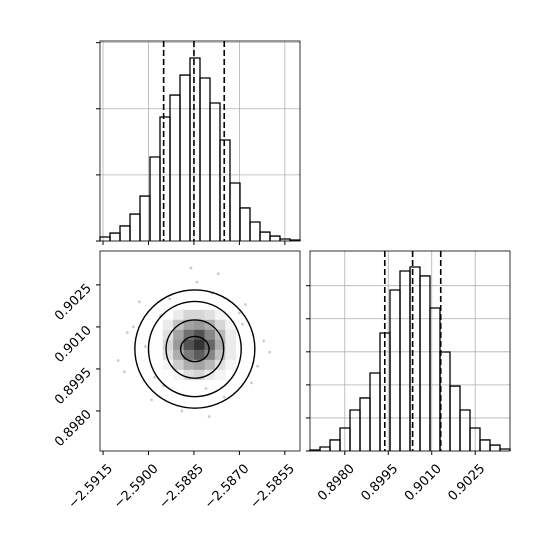 Image resolution: width=550 pixels, height=550 pixels. Describe the element at coordinates (73, 386) in the screenshot. I see `y-tick-label: 0.8995` at that location.